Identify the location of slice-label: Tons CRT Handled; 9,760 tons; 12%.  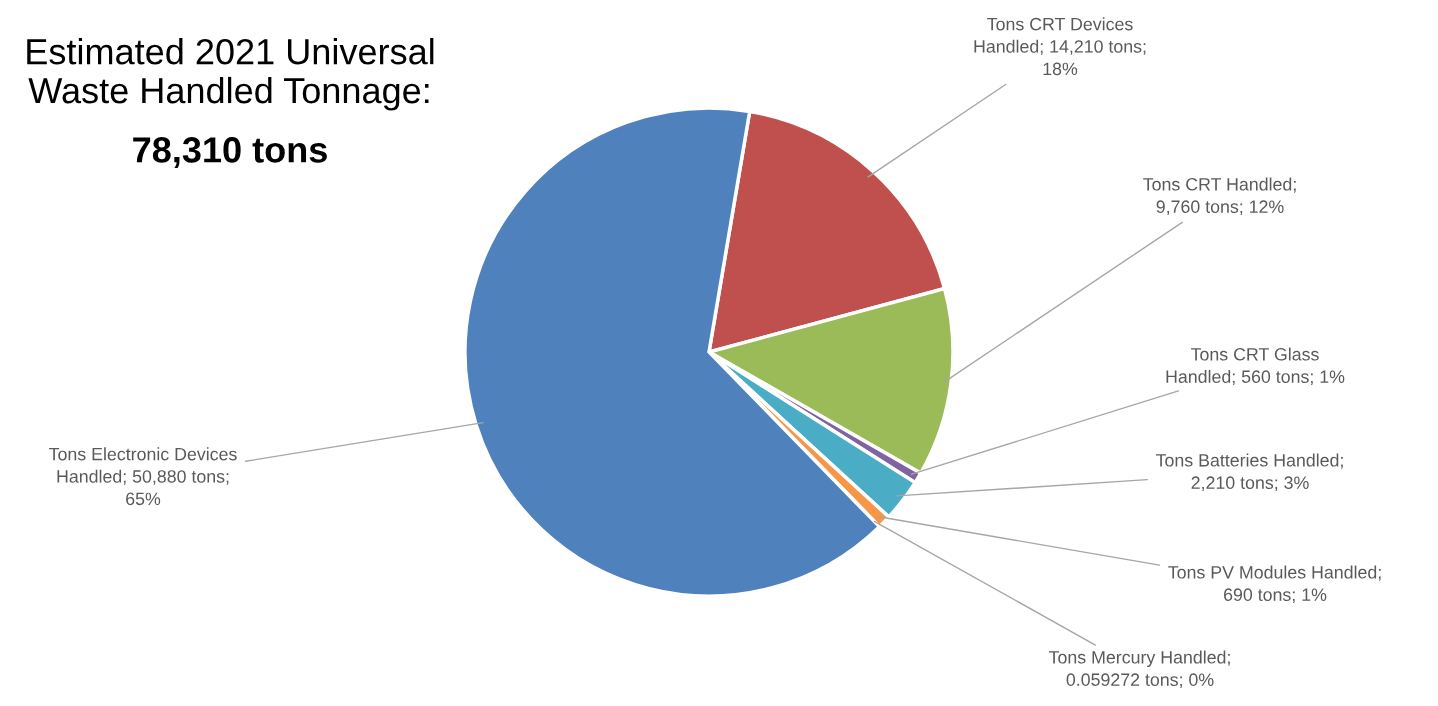
(1219, 196).